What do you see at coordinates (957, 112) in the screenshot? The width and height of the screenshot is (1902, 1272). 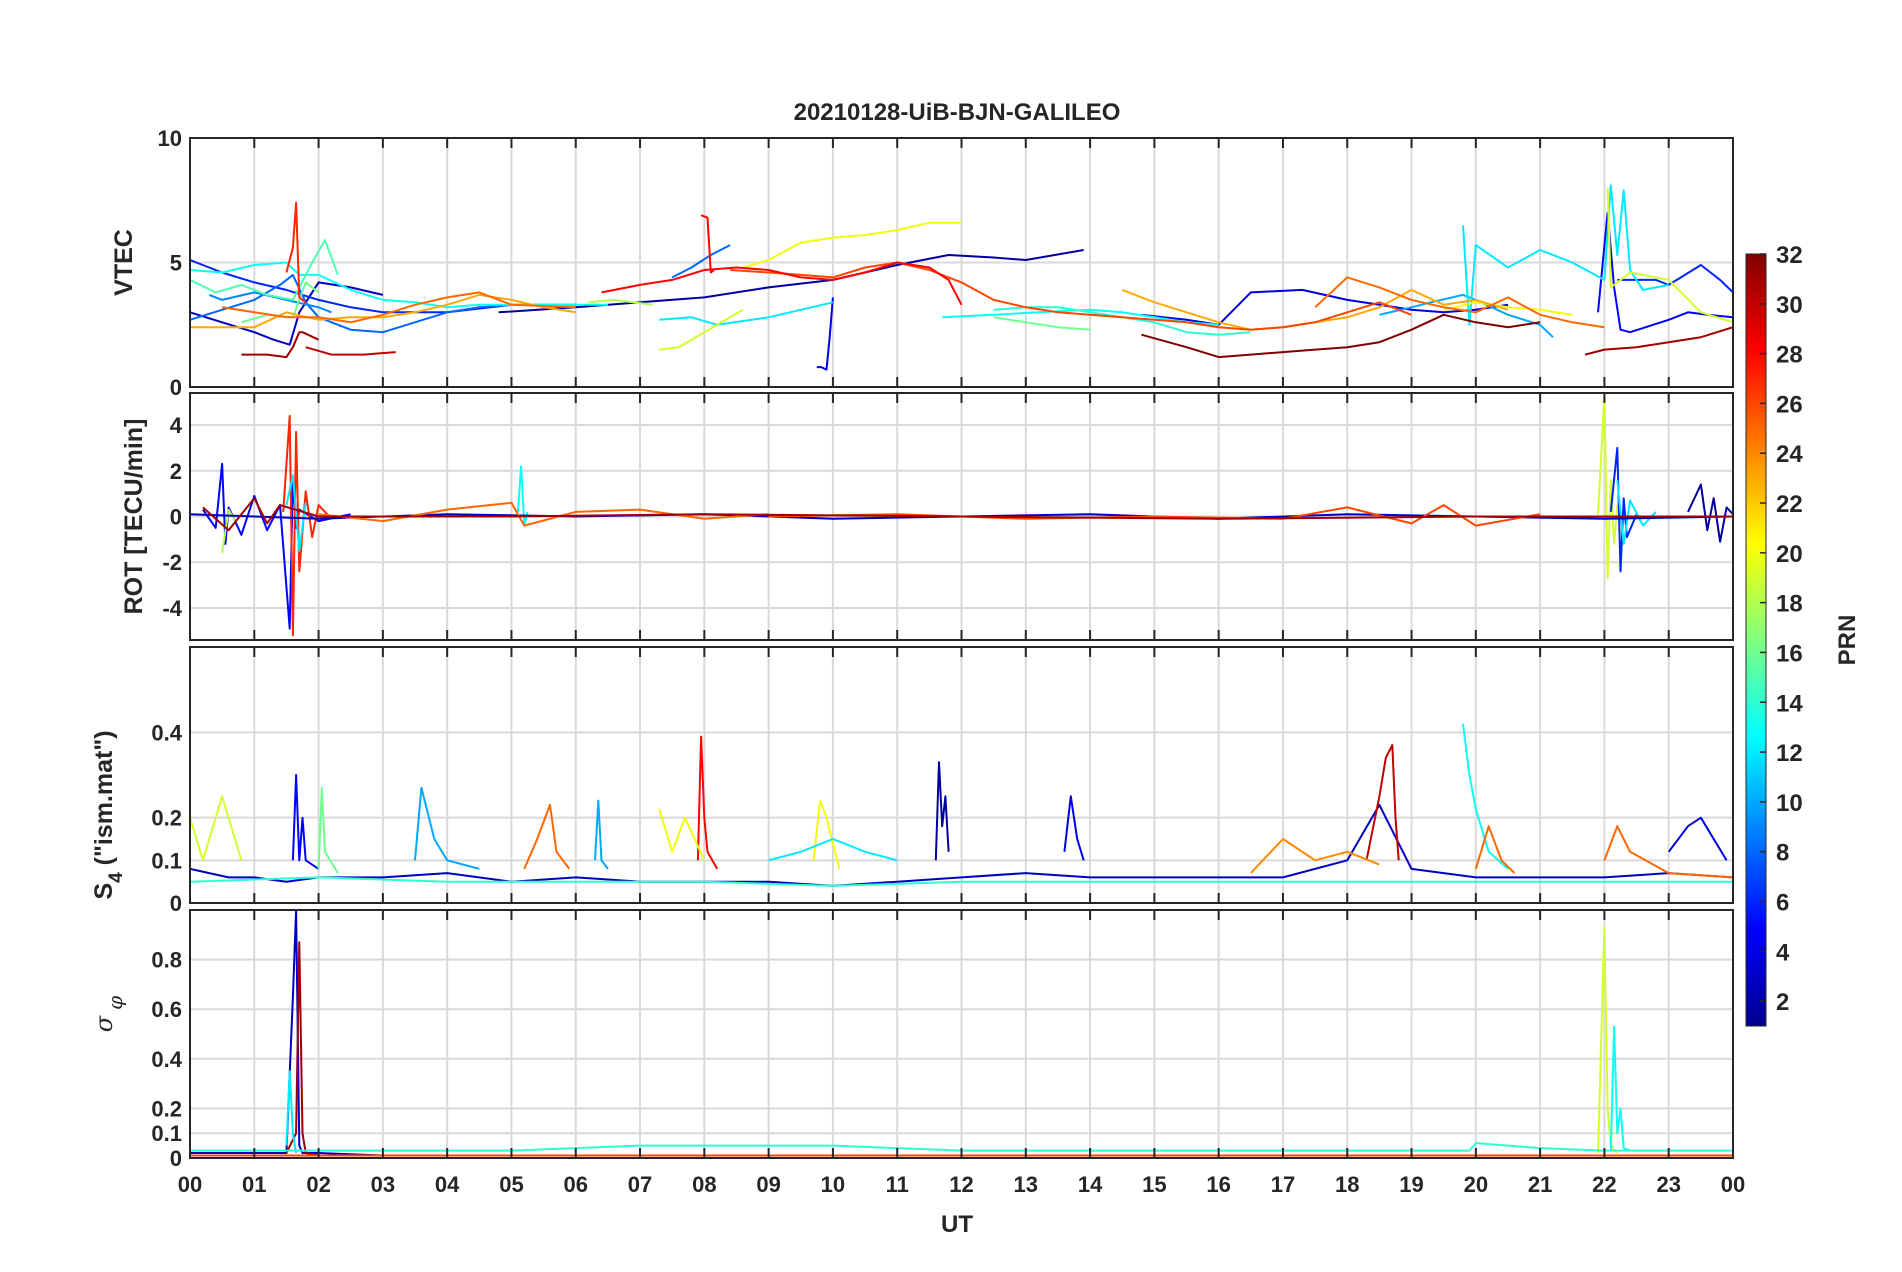 I see `figure-title: 20210128-UiB-BJN-GALILEO` at bounding box center [957, 112].